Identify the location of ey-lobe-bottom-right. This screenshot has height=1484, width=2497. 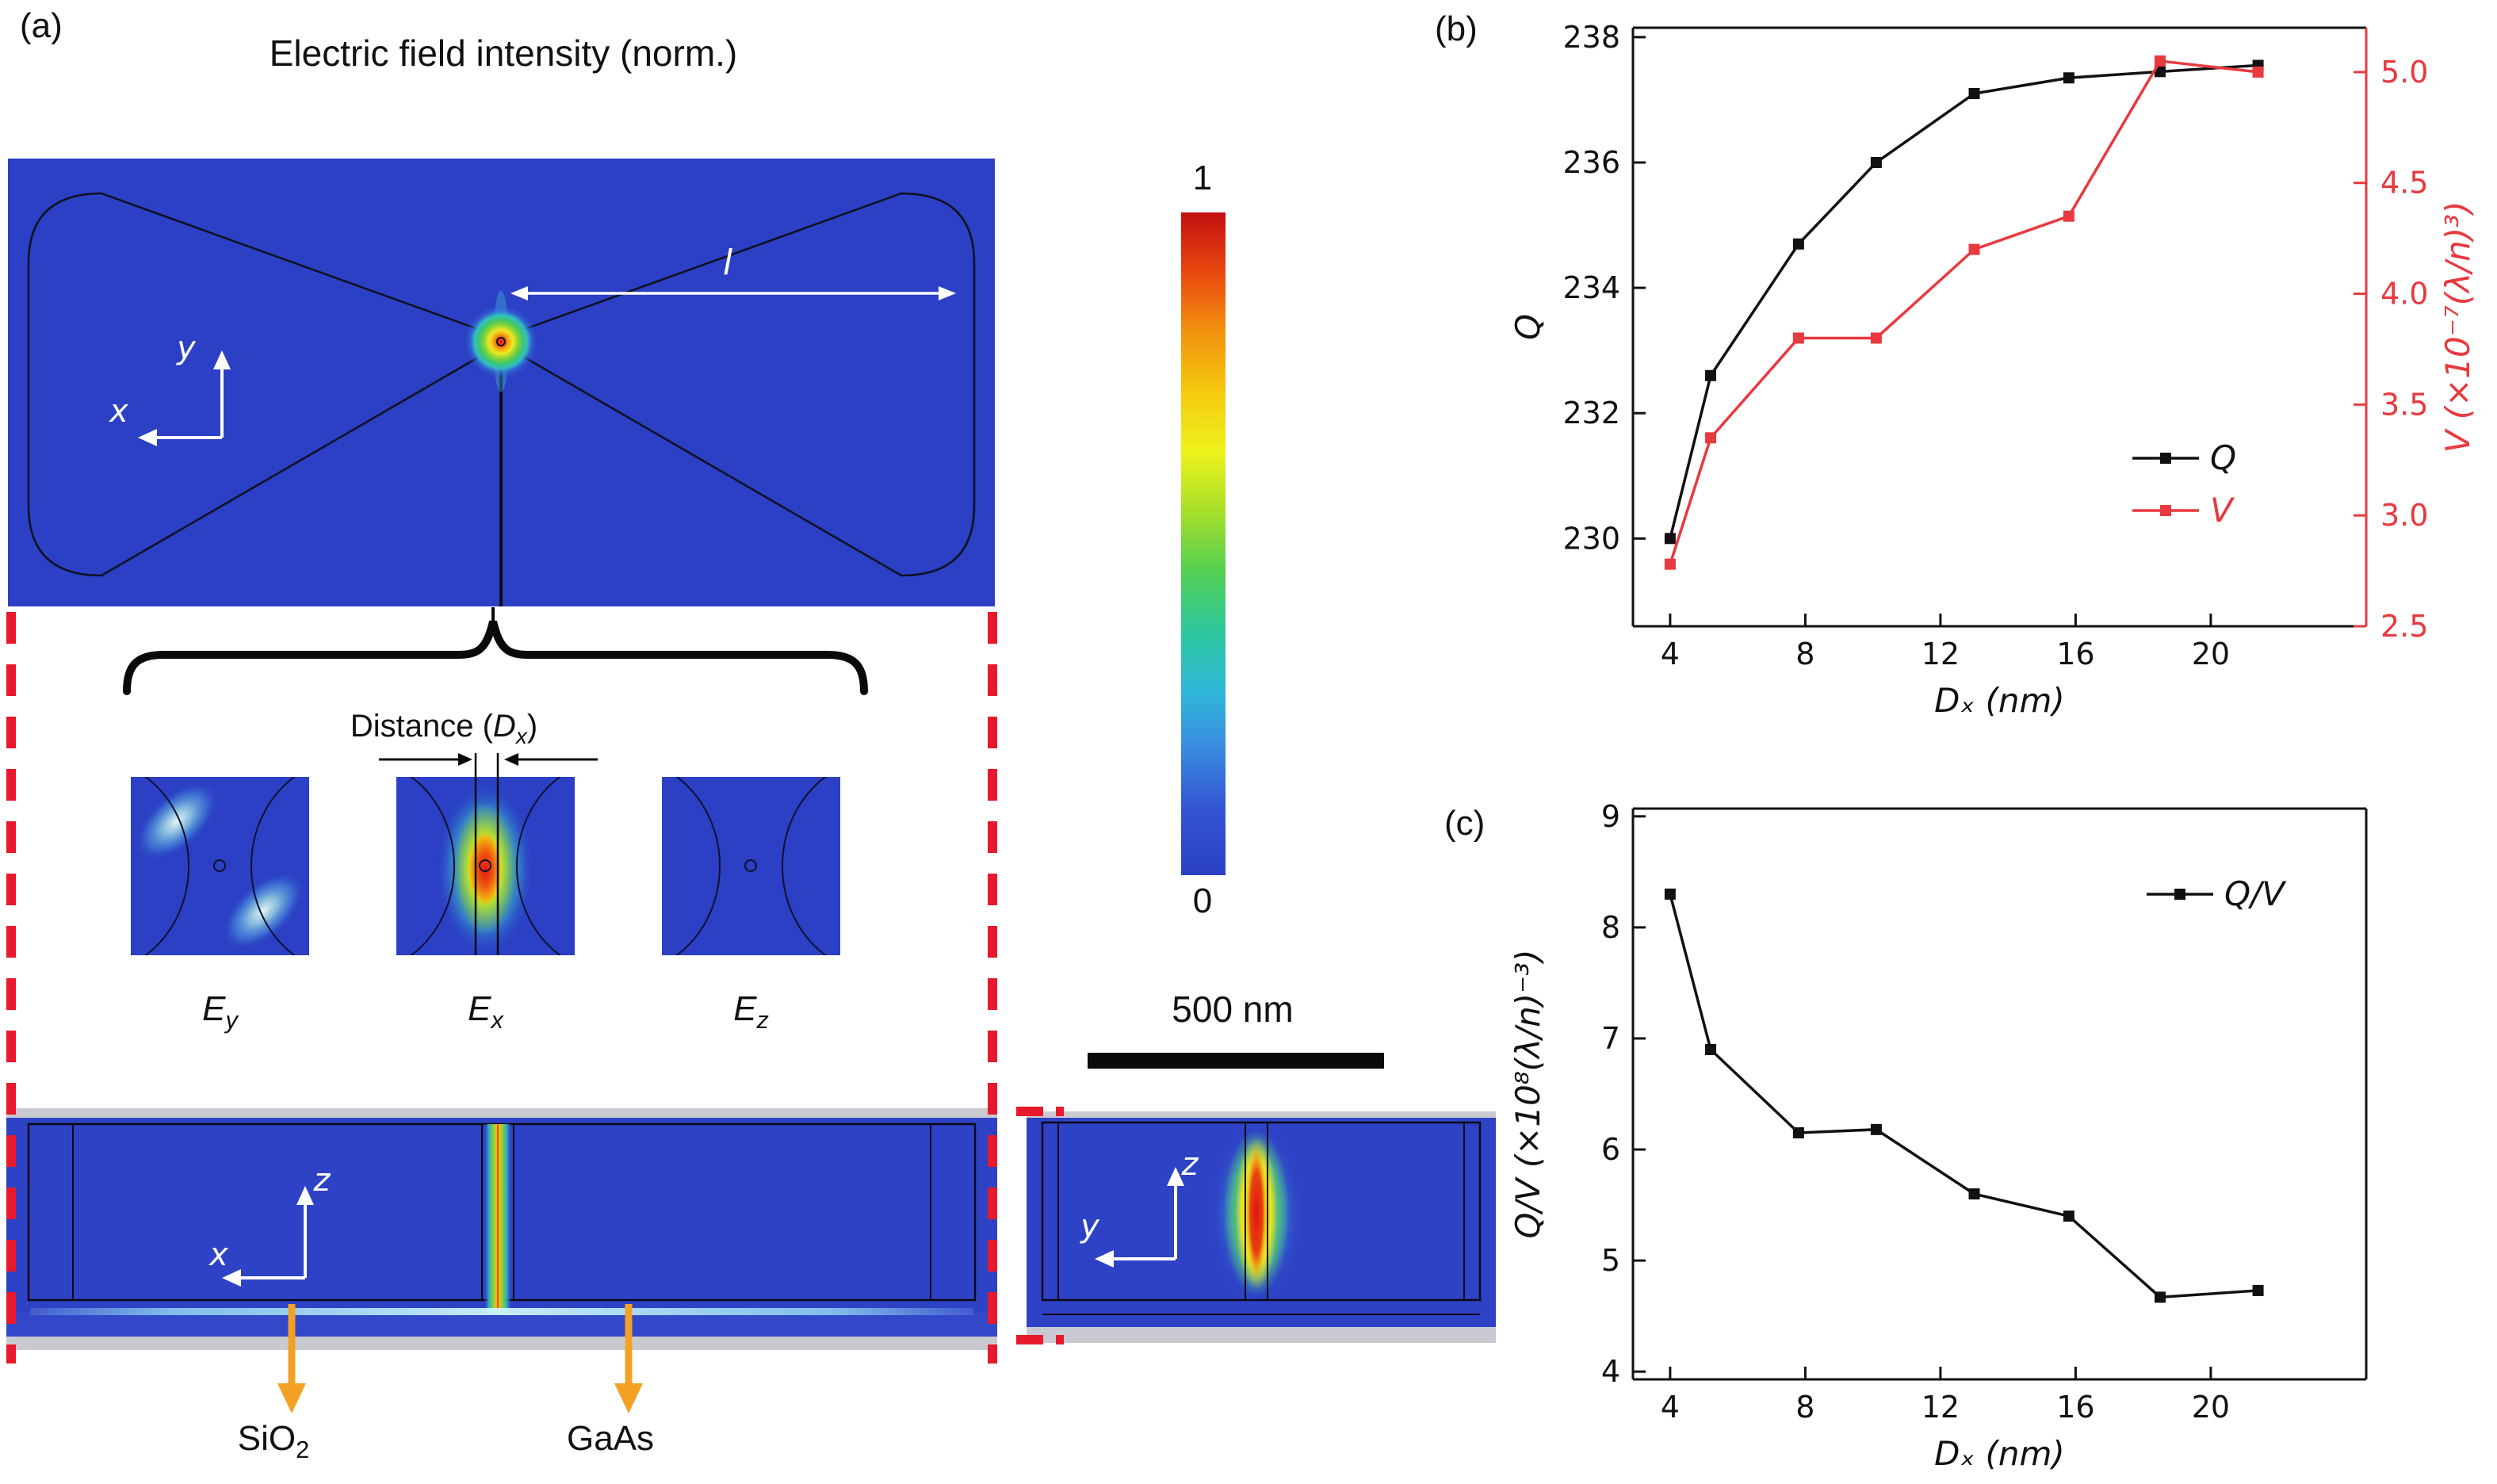
(263, 910).